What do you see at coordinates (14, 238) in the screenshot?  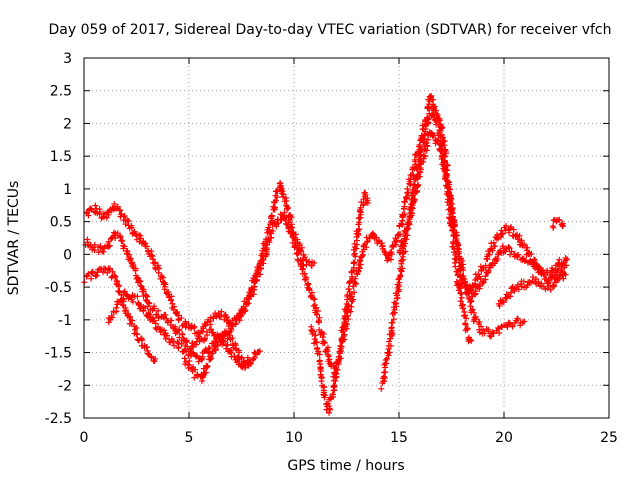 I see `y-axis-label: SDTVAR / TECUs` at bounding box center [14, 238].